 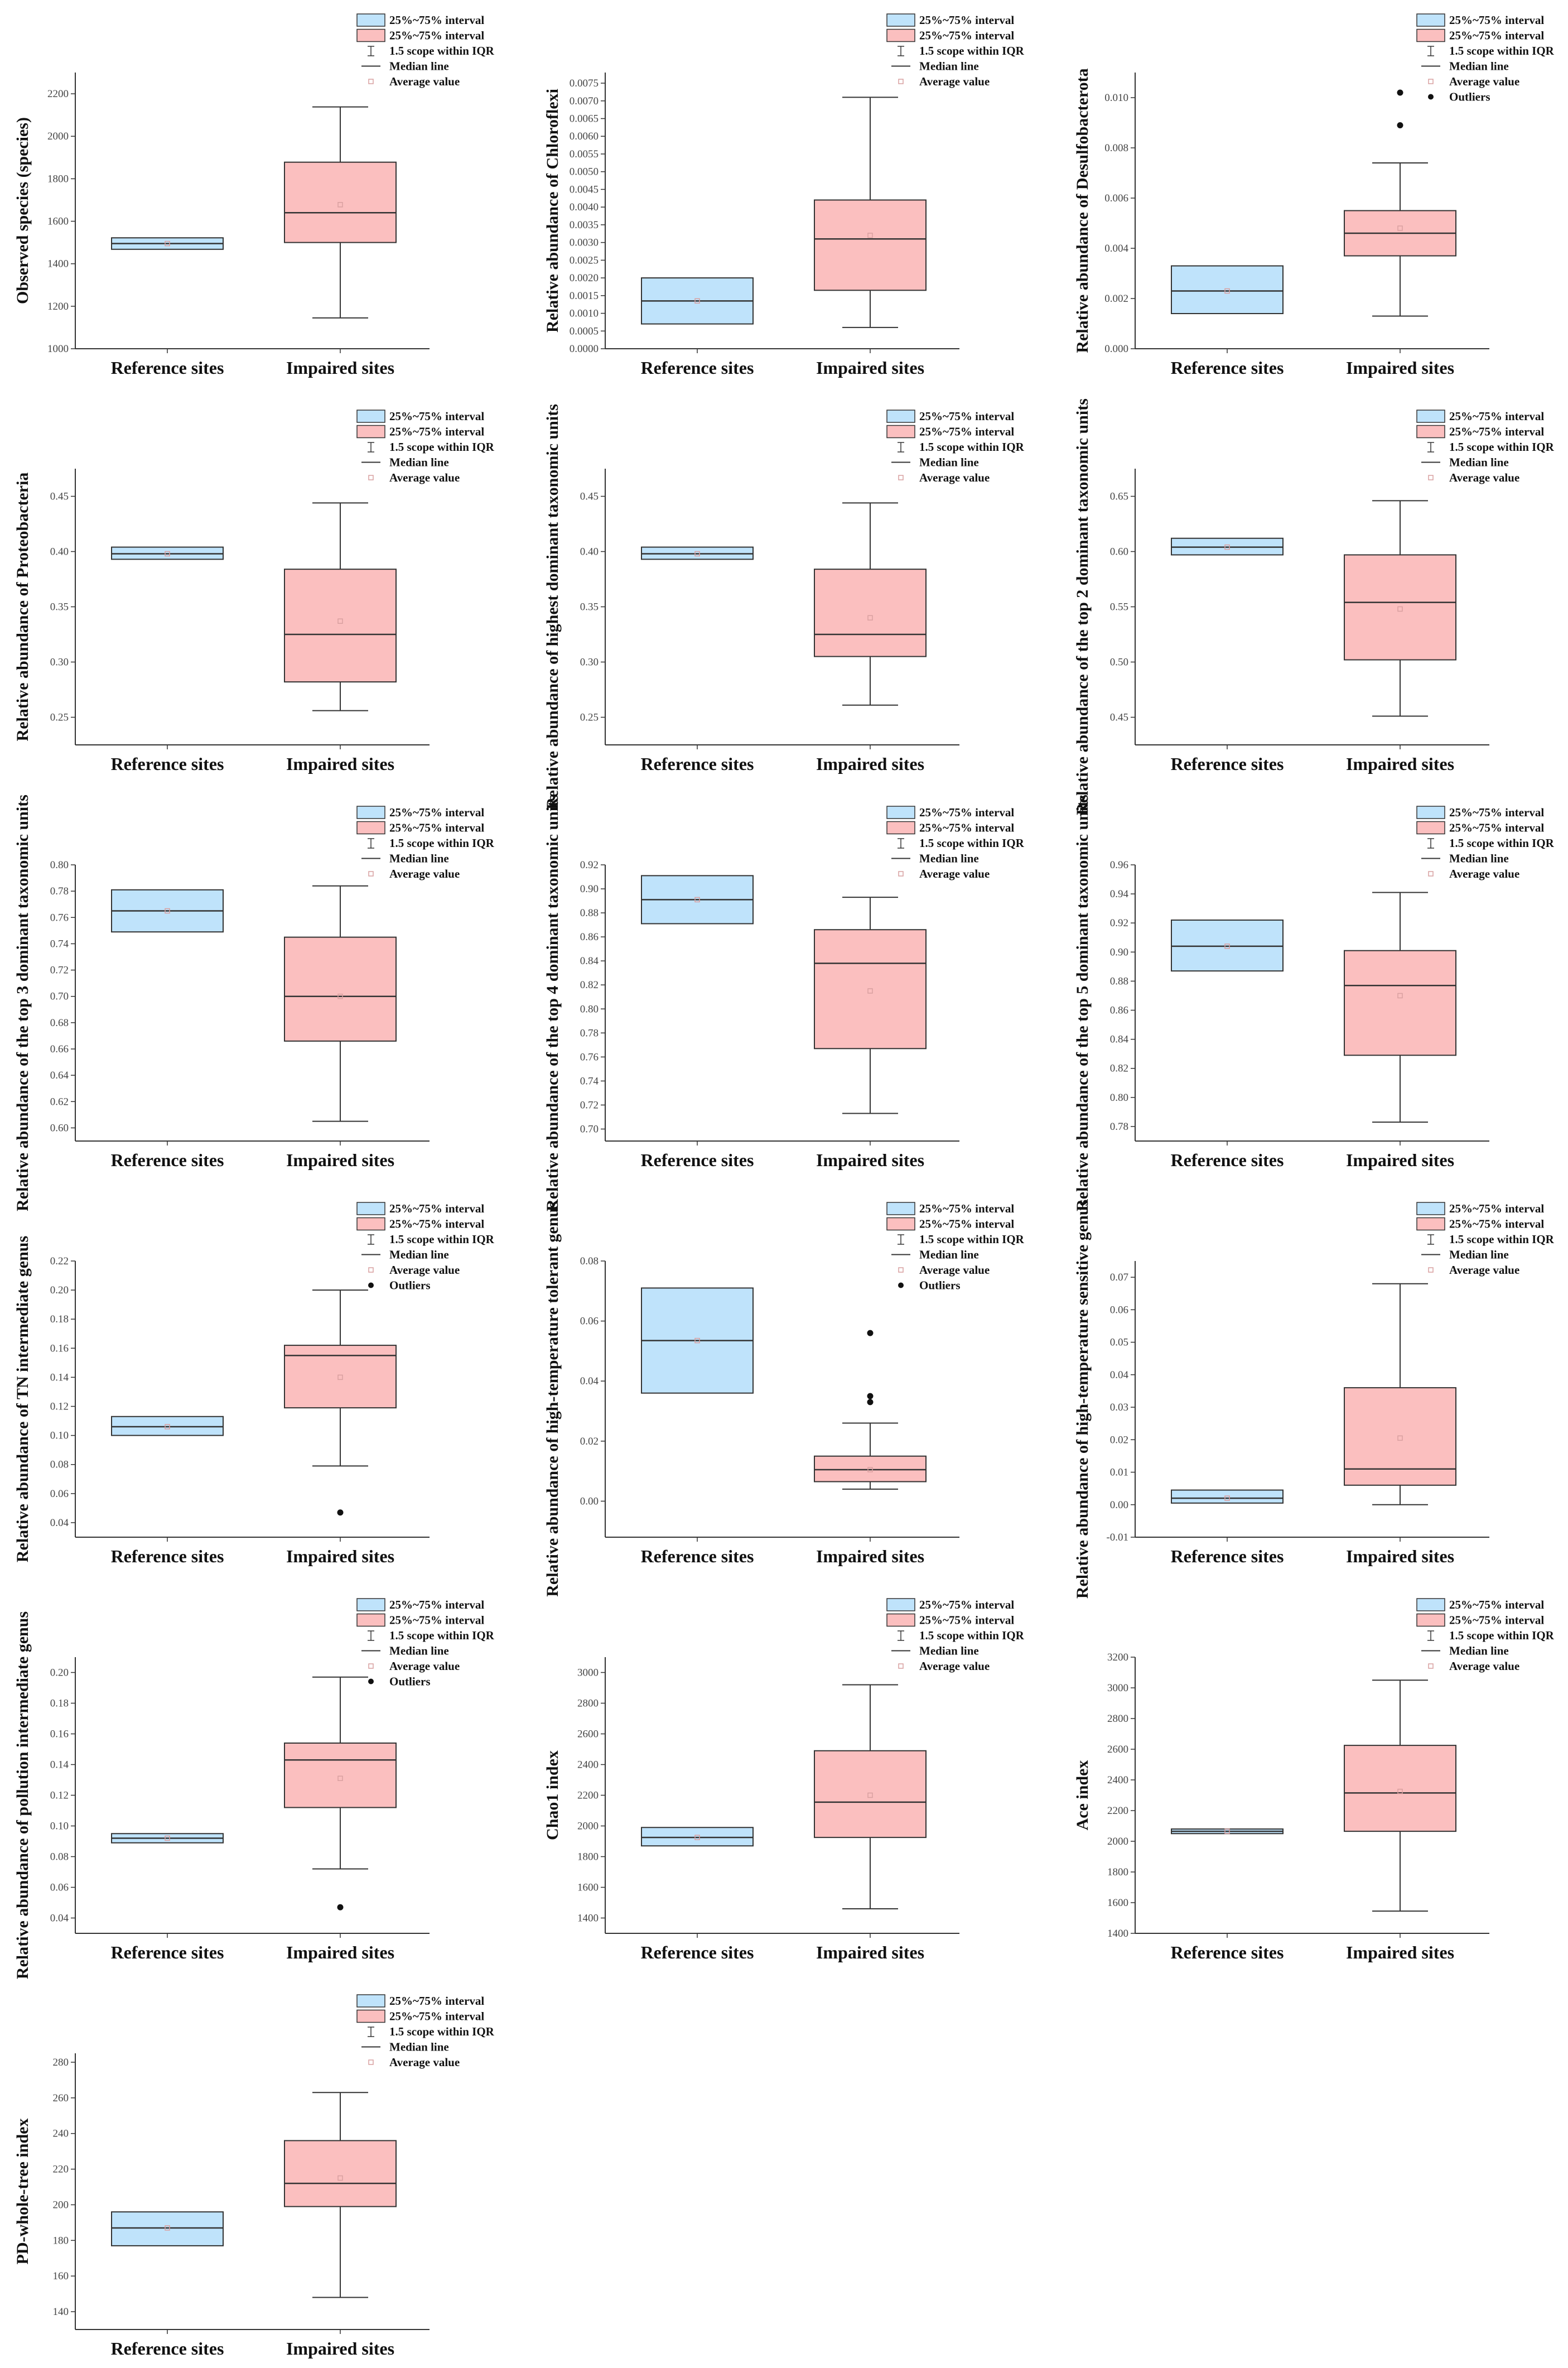 What do you see at coordinates (590, 607) in the screenshot?
I see `y-tick-label: 0.35` at bounding box center [590, 607].